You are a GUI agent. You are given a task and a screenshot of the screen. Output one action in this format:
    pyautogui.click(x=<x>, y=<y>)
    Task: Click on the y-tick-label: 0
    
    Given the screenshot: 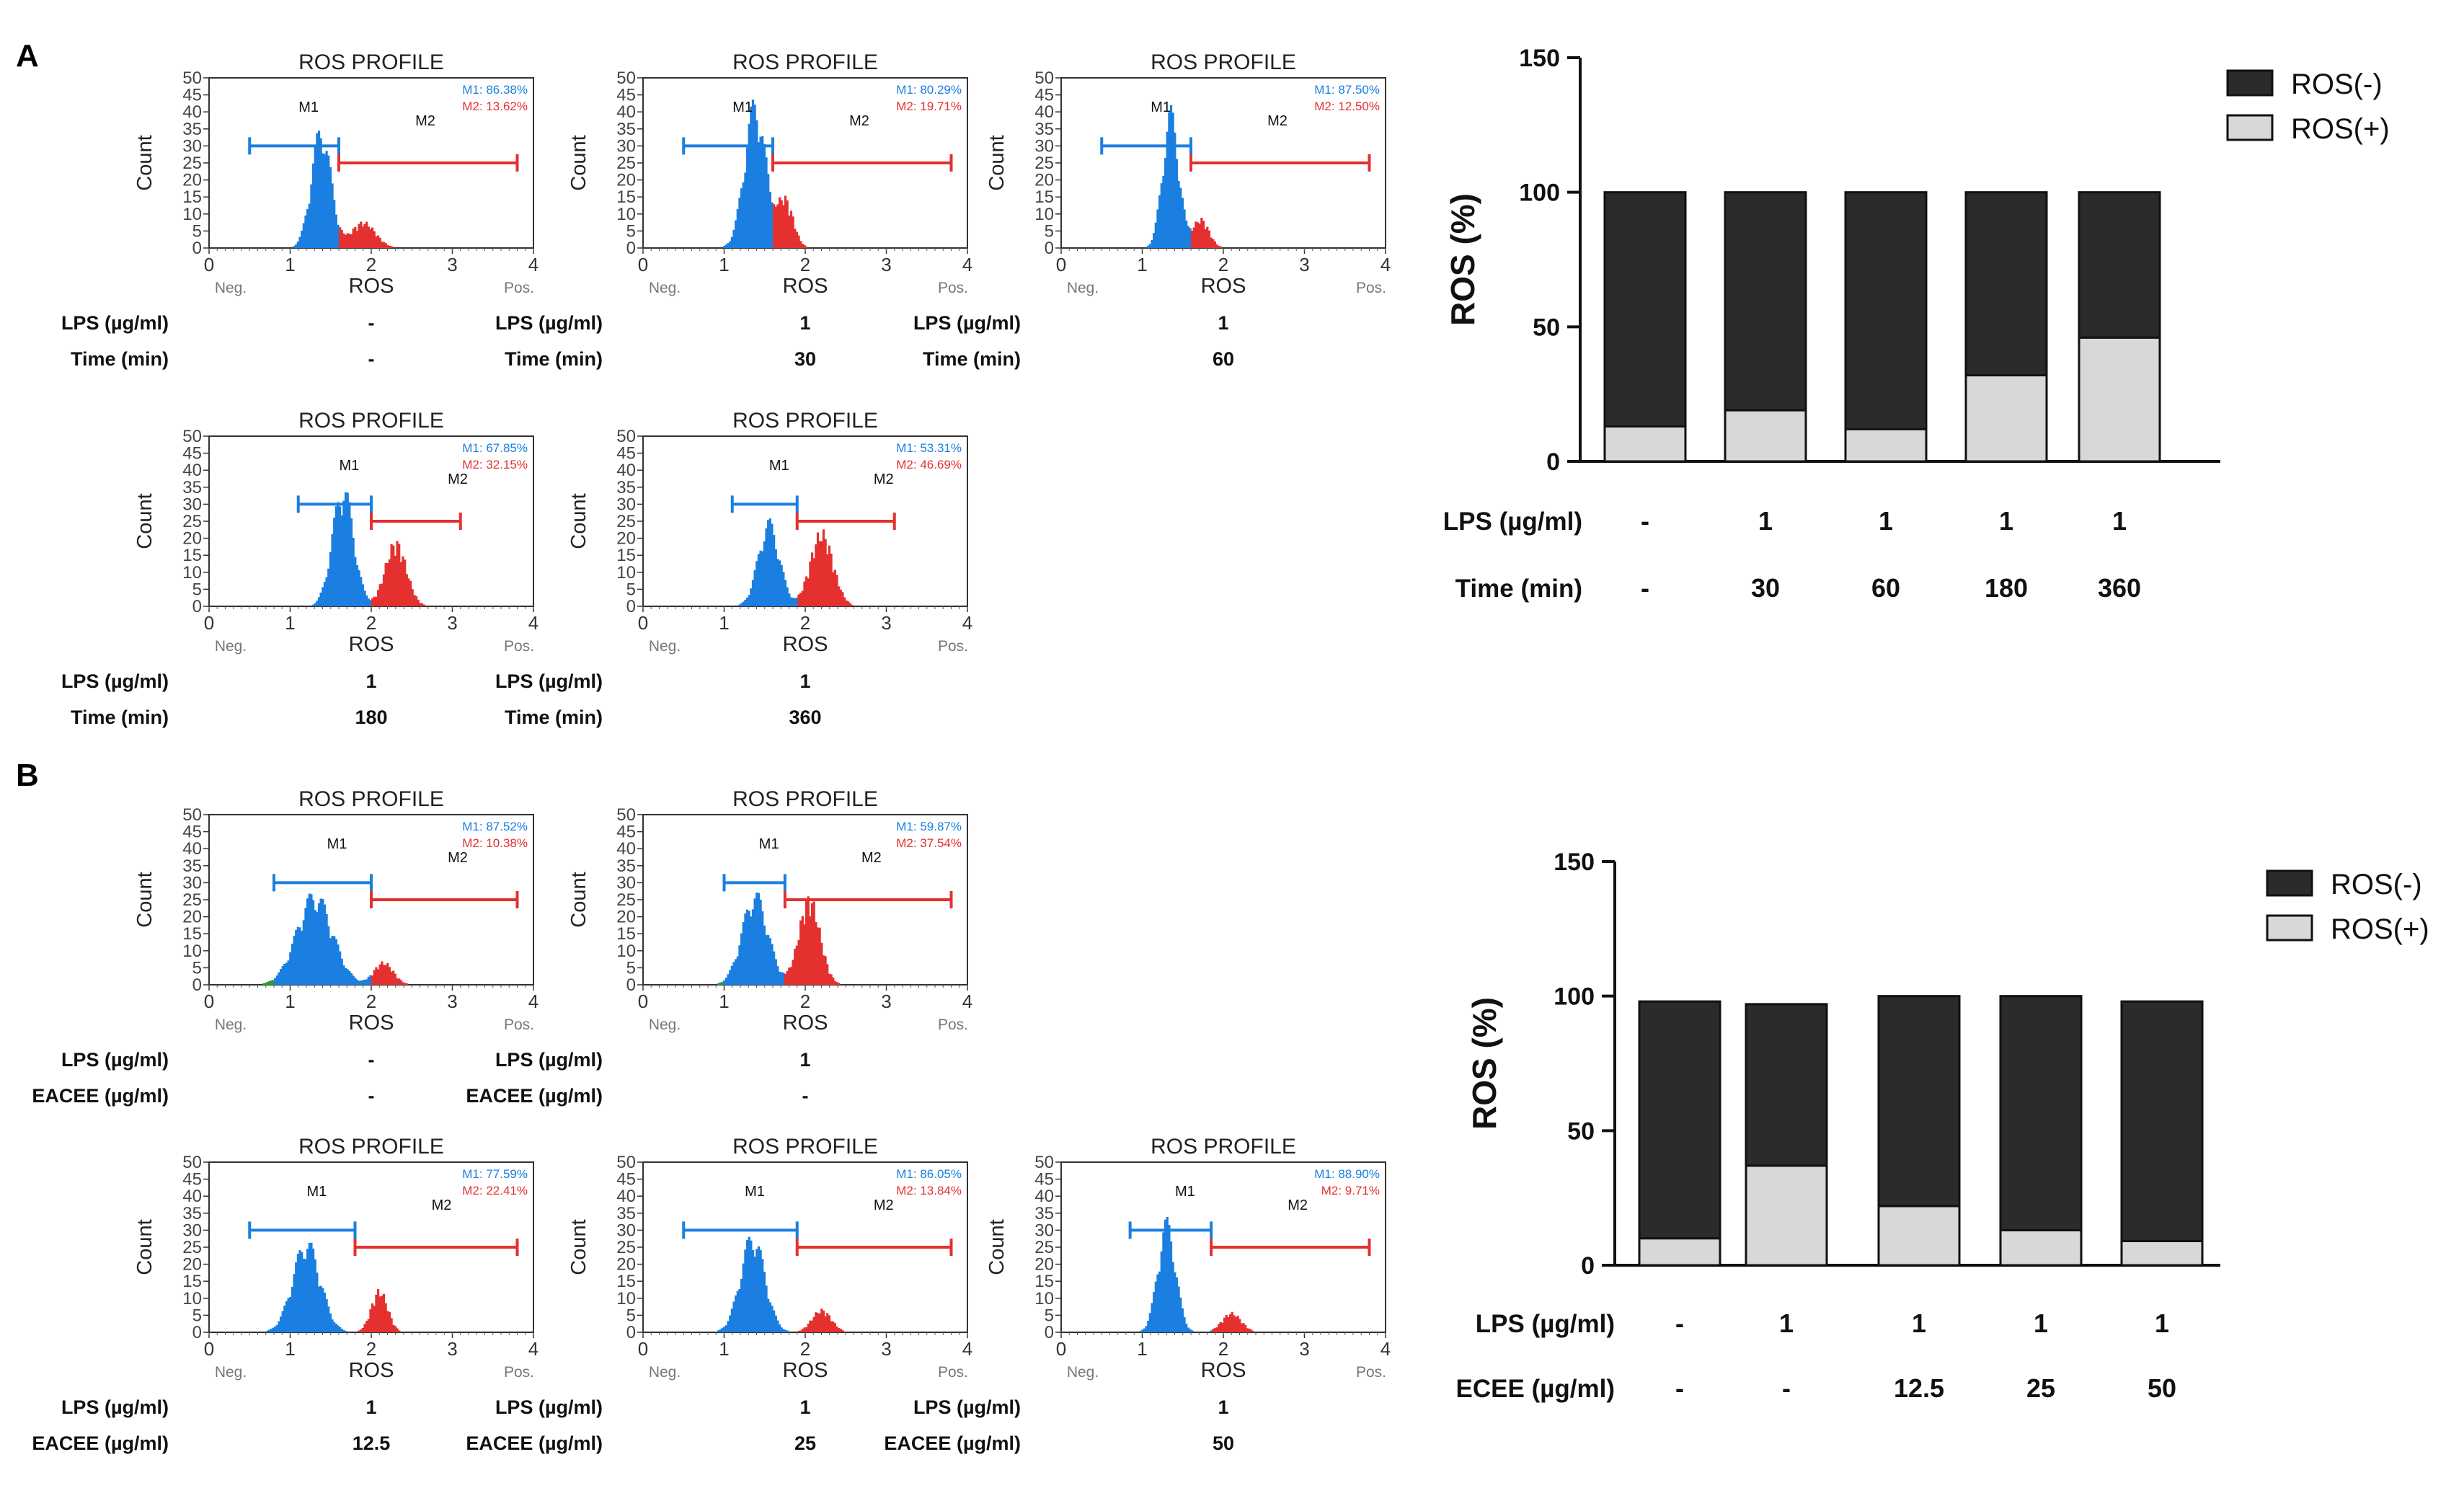 What is the action you would take?
    pyautogui.click(x=1553, y=462)
    